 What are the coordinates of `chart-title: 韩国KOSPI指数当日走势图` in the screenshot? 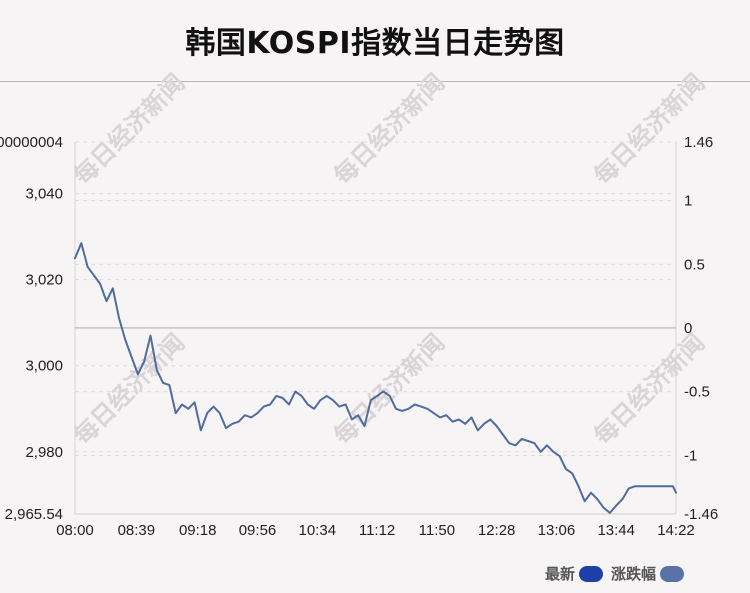 It's located at (375, 43).